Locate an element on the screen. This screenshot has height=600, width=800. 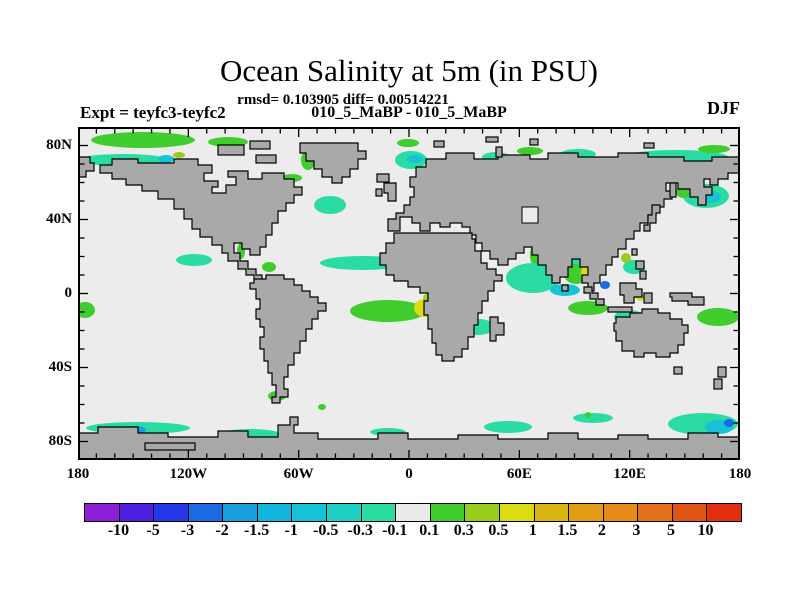
landmass-borneo is located at coordinates (631, 293).